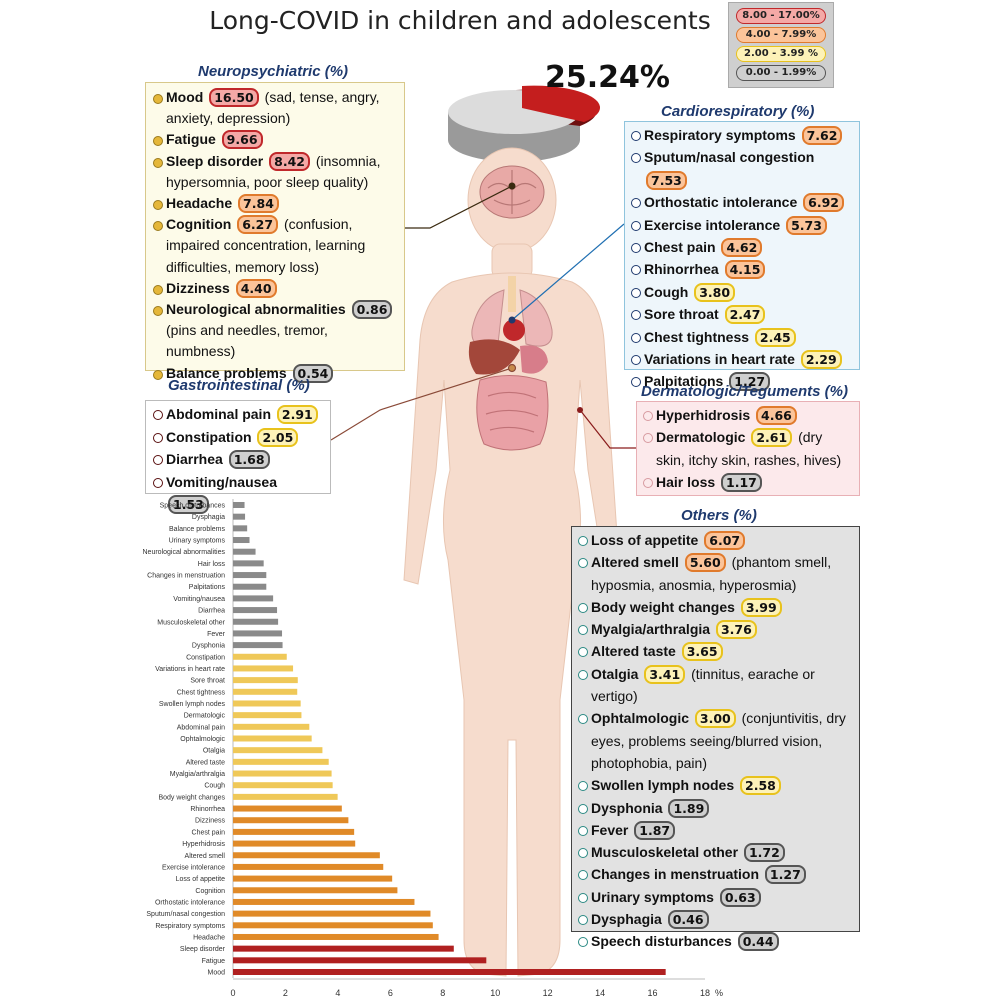  What do you see at coordinates (715, 919) in the screenshot?
I see `symptom-item: Dysphagia 0.46` at bounding box center [715, 919].